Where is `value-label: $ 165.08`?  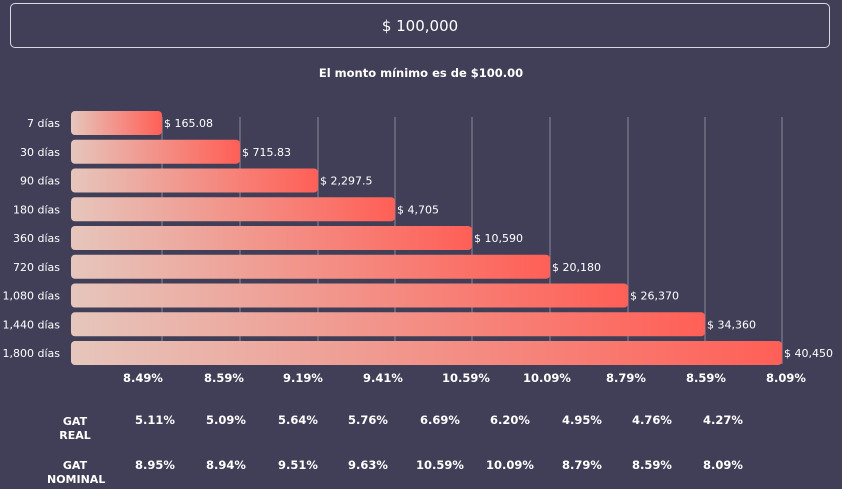
value-label: $ 165.08 is located at coordinates (188, 123).